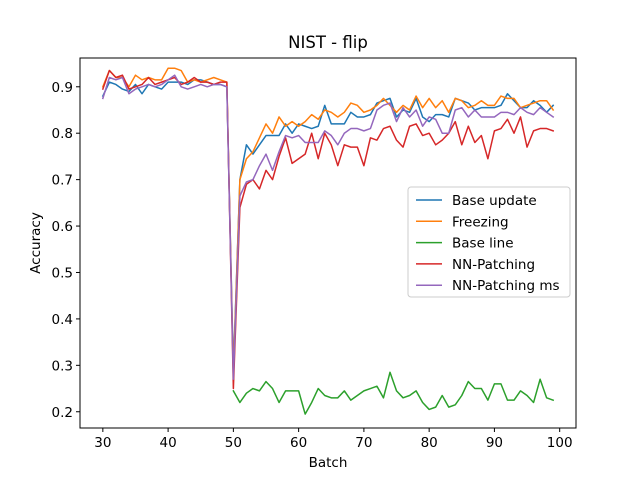 This screenshot has width=640, height=480. Describe the element at coordinates (328, 42) in the screenshot. I see `chart-title: NIST - flip` at that location.